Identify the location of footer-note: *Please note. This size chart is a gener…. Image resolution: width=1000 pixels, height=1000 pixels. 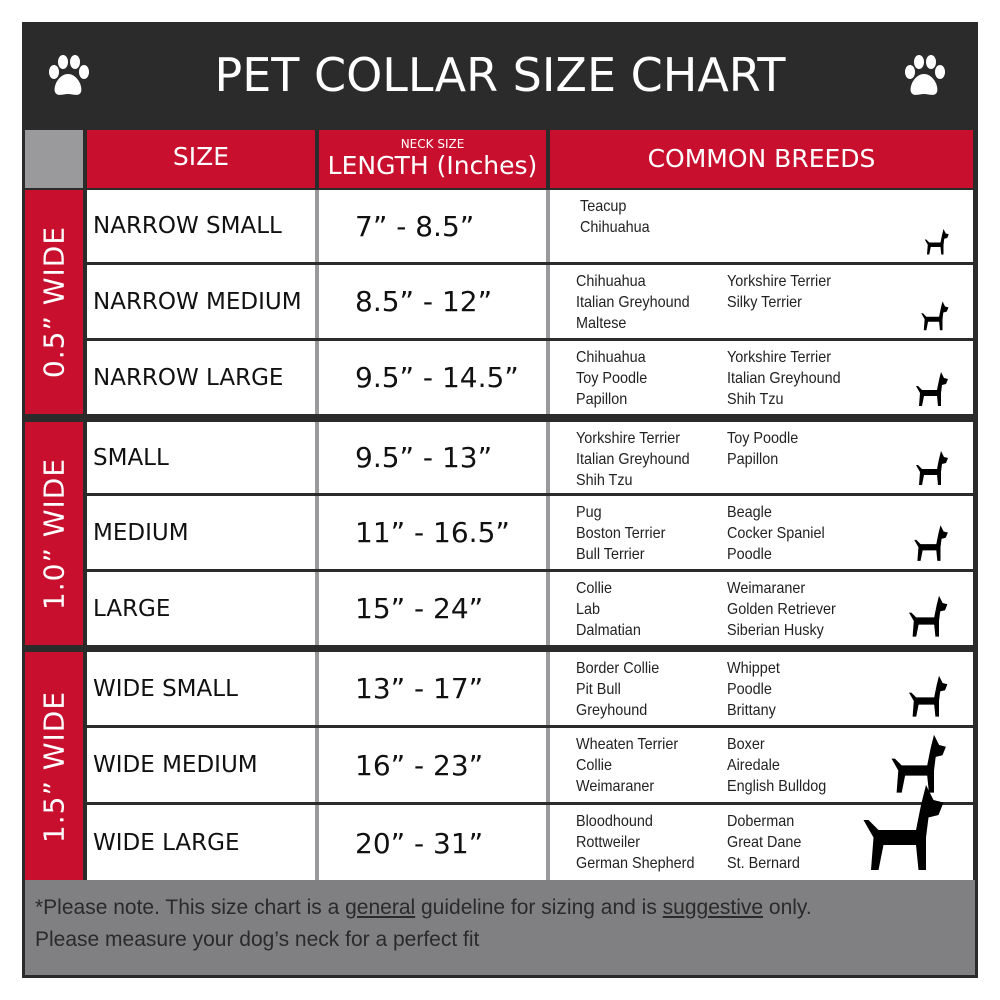
(500, 927).